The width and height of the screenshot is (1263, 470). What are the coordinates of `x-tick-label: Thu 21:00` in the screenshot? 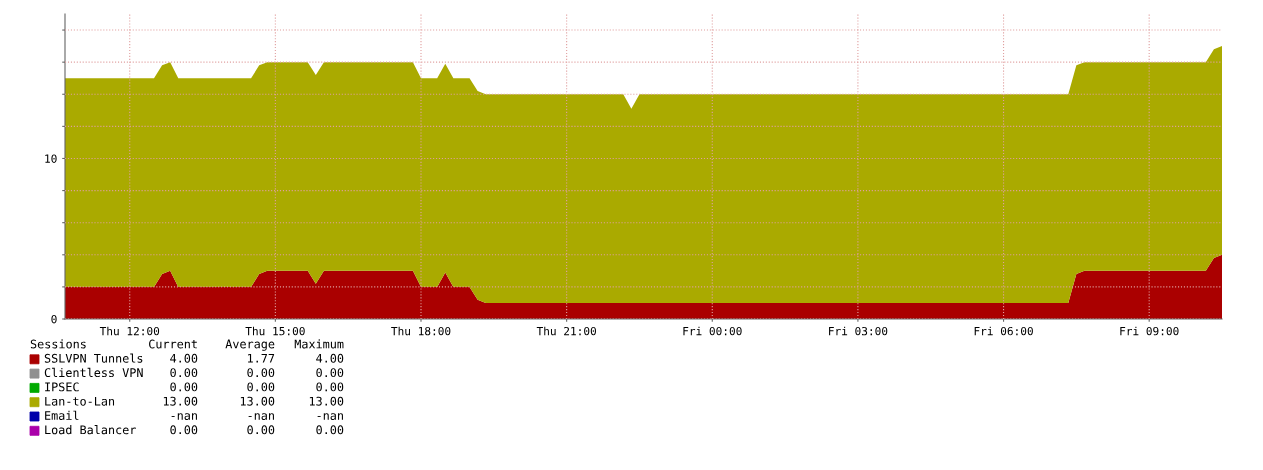 It's located at (566, 331).